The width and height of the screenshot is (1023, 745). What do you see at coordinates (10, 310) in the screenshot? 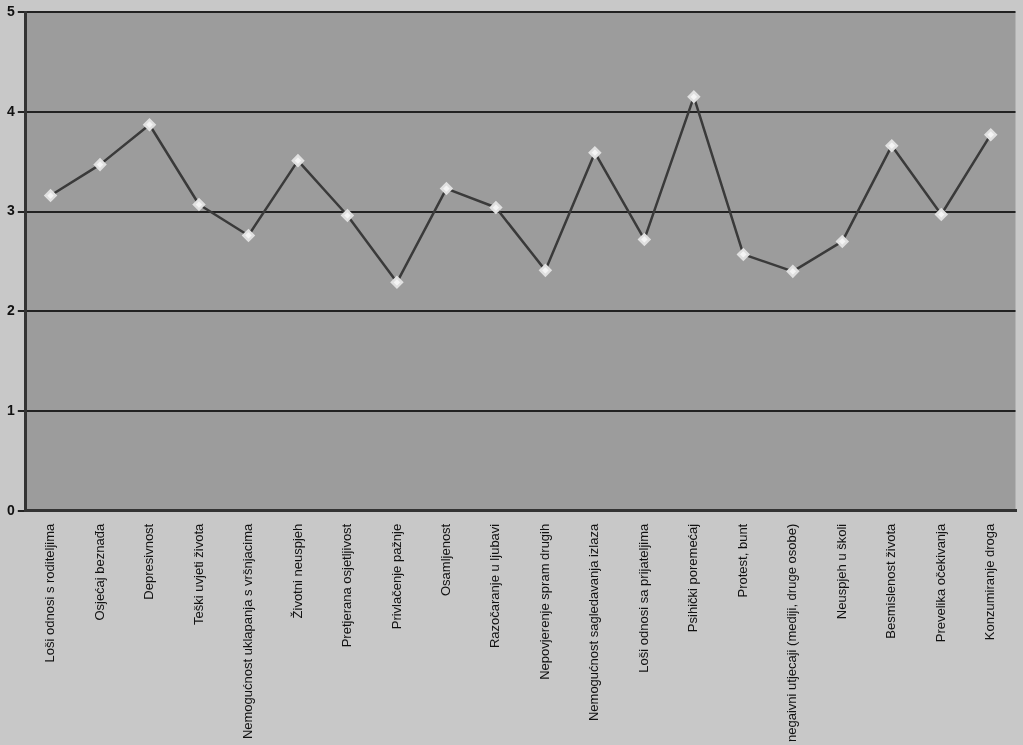
I see `y-tick-label: 2` at bounding box center [10, 310].